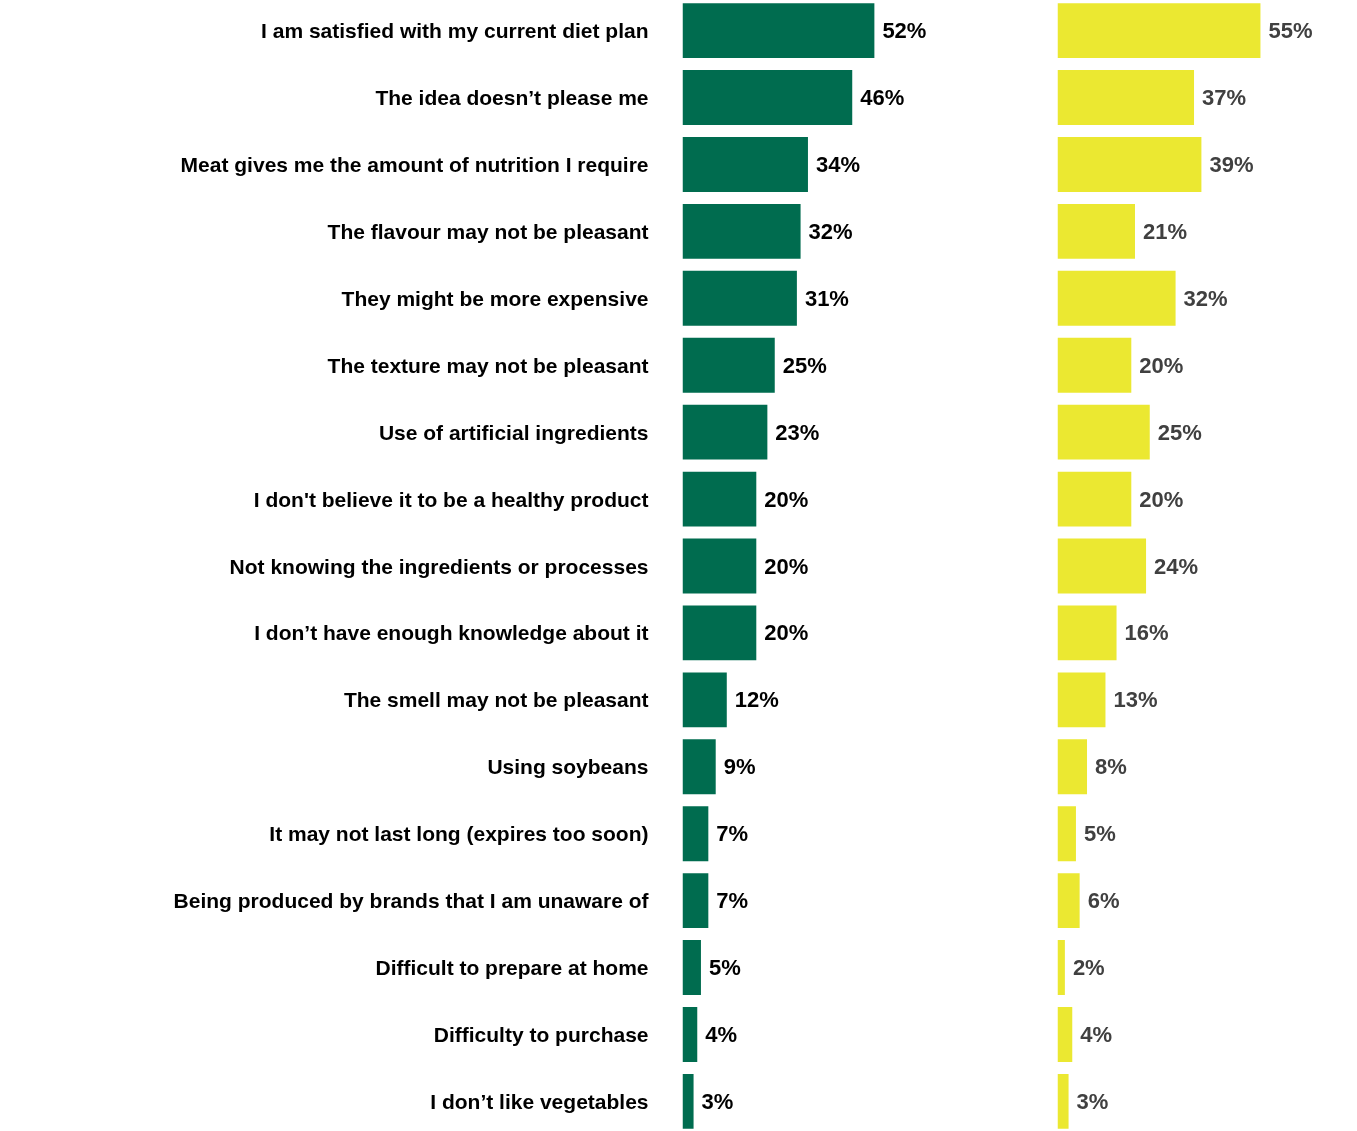 This screenshot has height=1131, width=1357. Describe the element at coordinates (455, 31) in the screenshot. I see `y-tick-label: I am satisfied with my current diet plan` at that location.